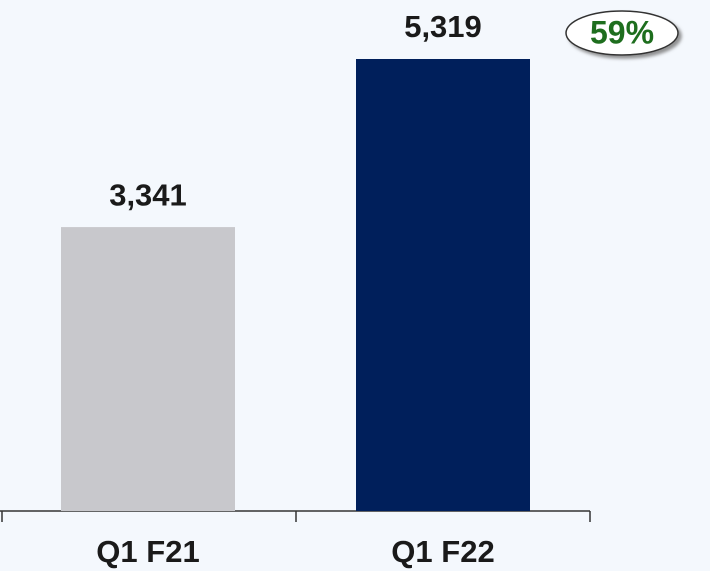 Image resolution: width=710 pixels, height=571 pixels. What do you see at coordinates (148, 369) in the screenshot?
I see `bar` at bounding box center [148, 369].